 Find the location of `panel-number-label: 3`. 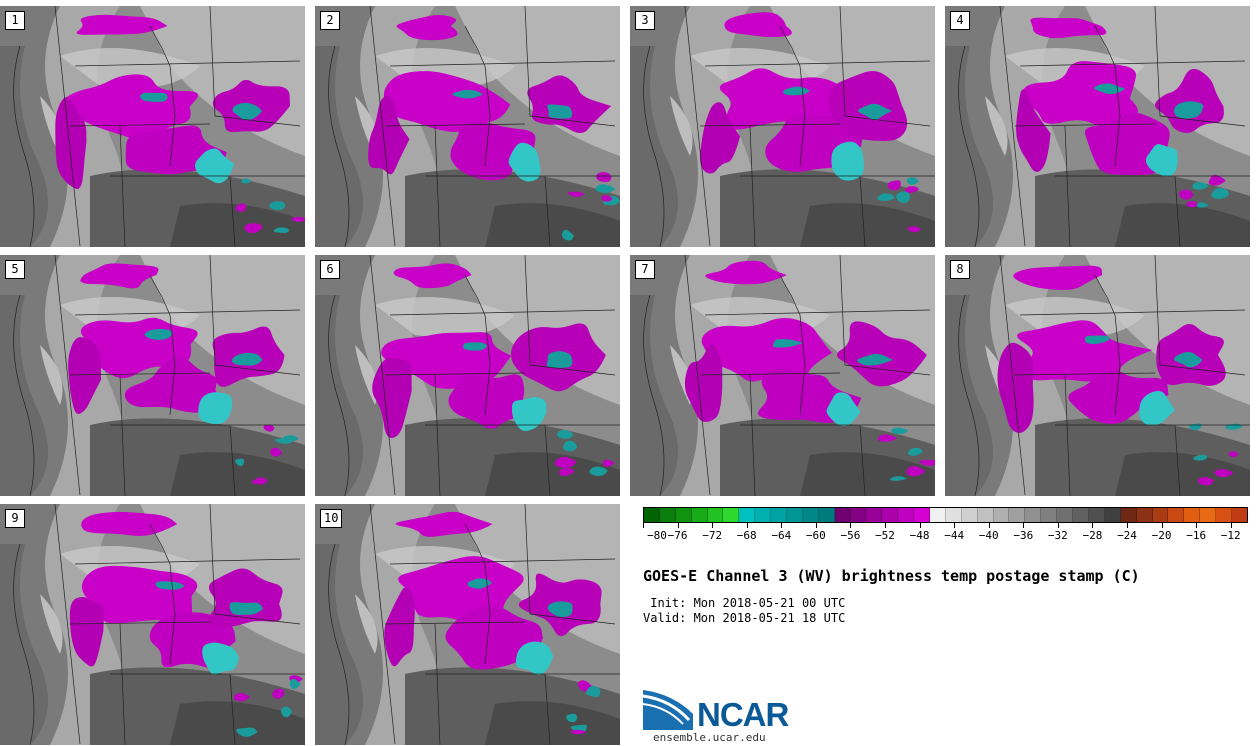

panel-number-label: 3 is located at coordinates (645, 20).